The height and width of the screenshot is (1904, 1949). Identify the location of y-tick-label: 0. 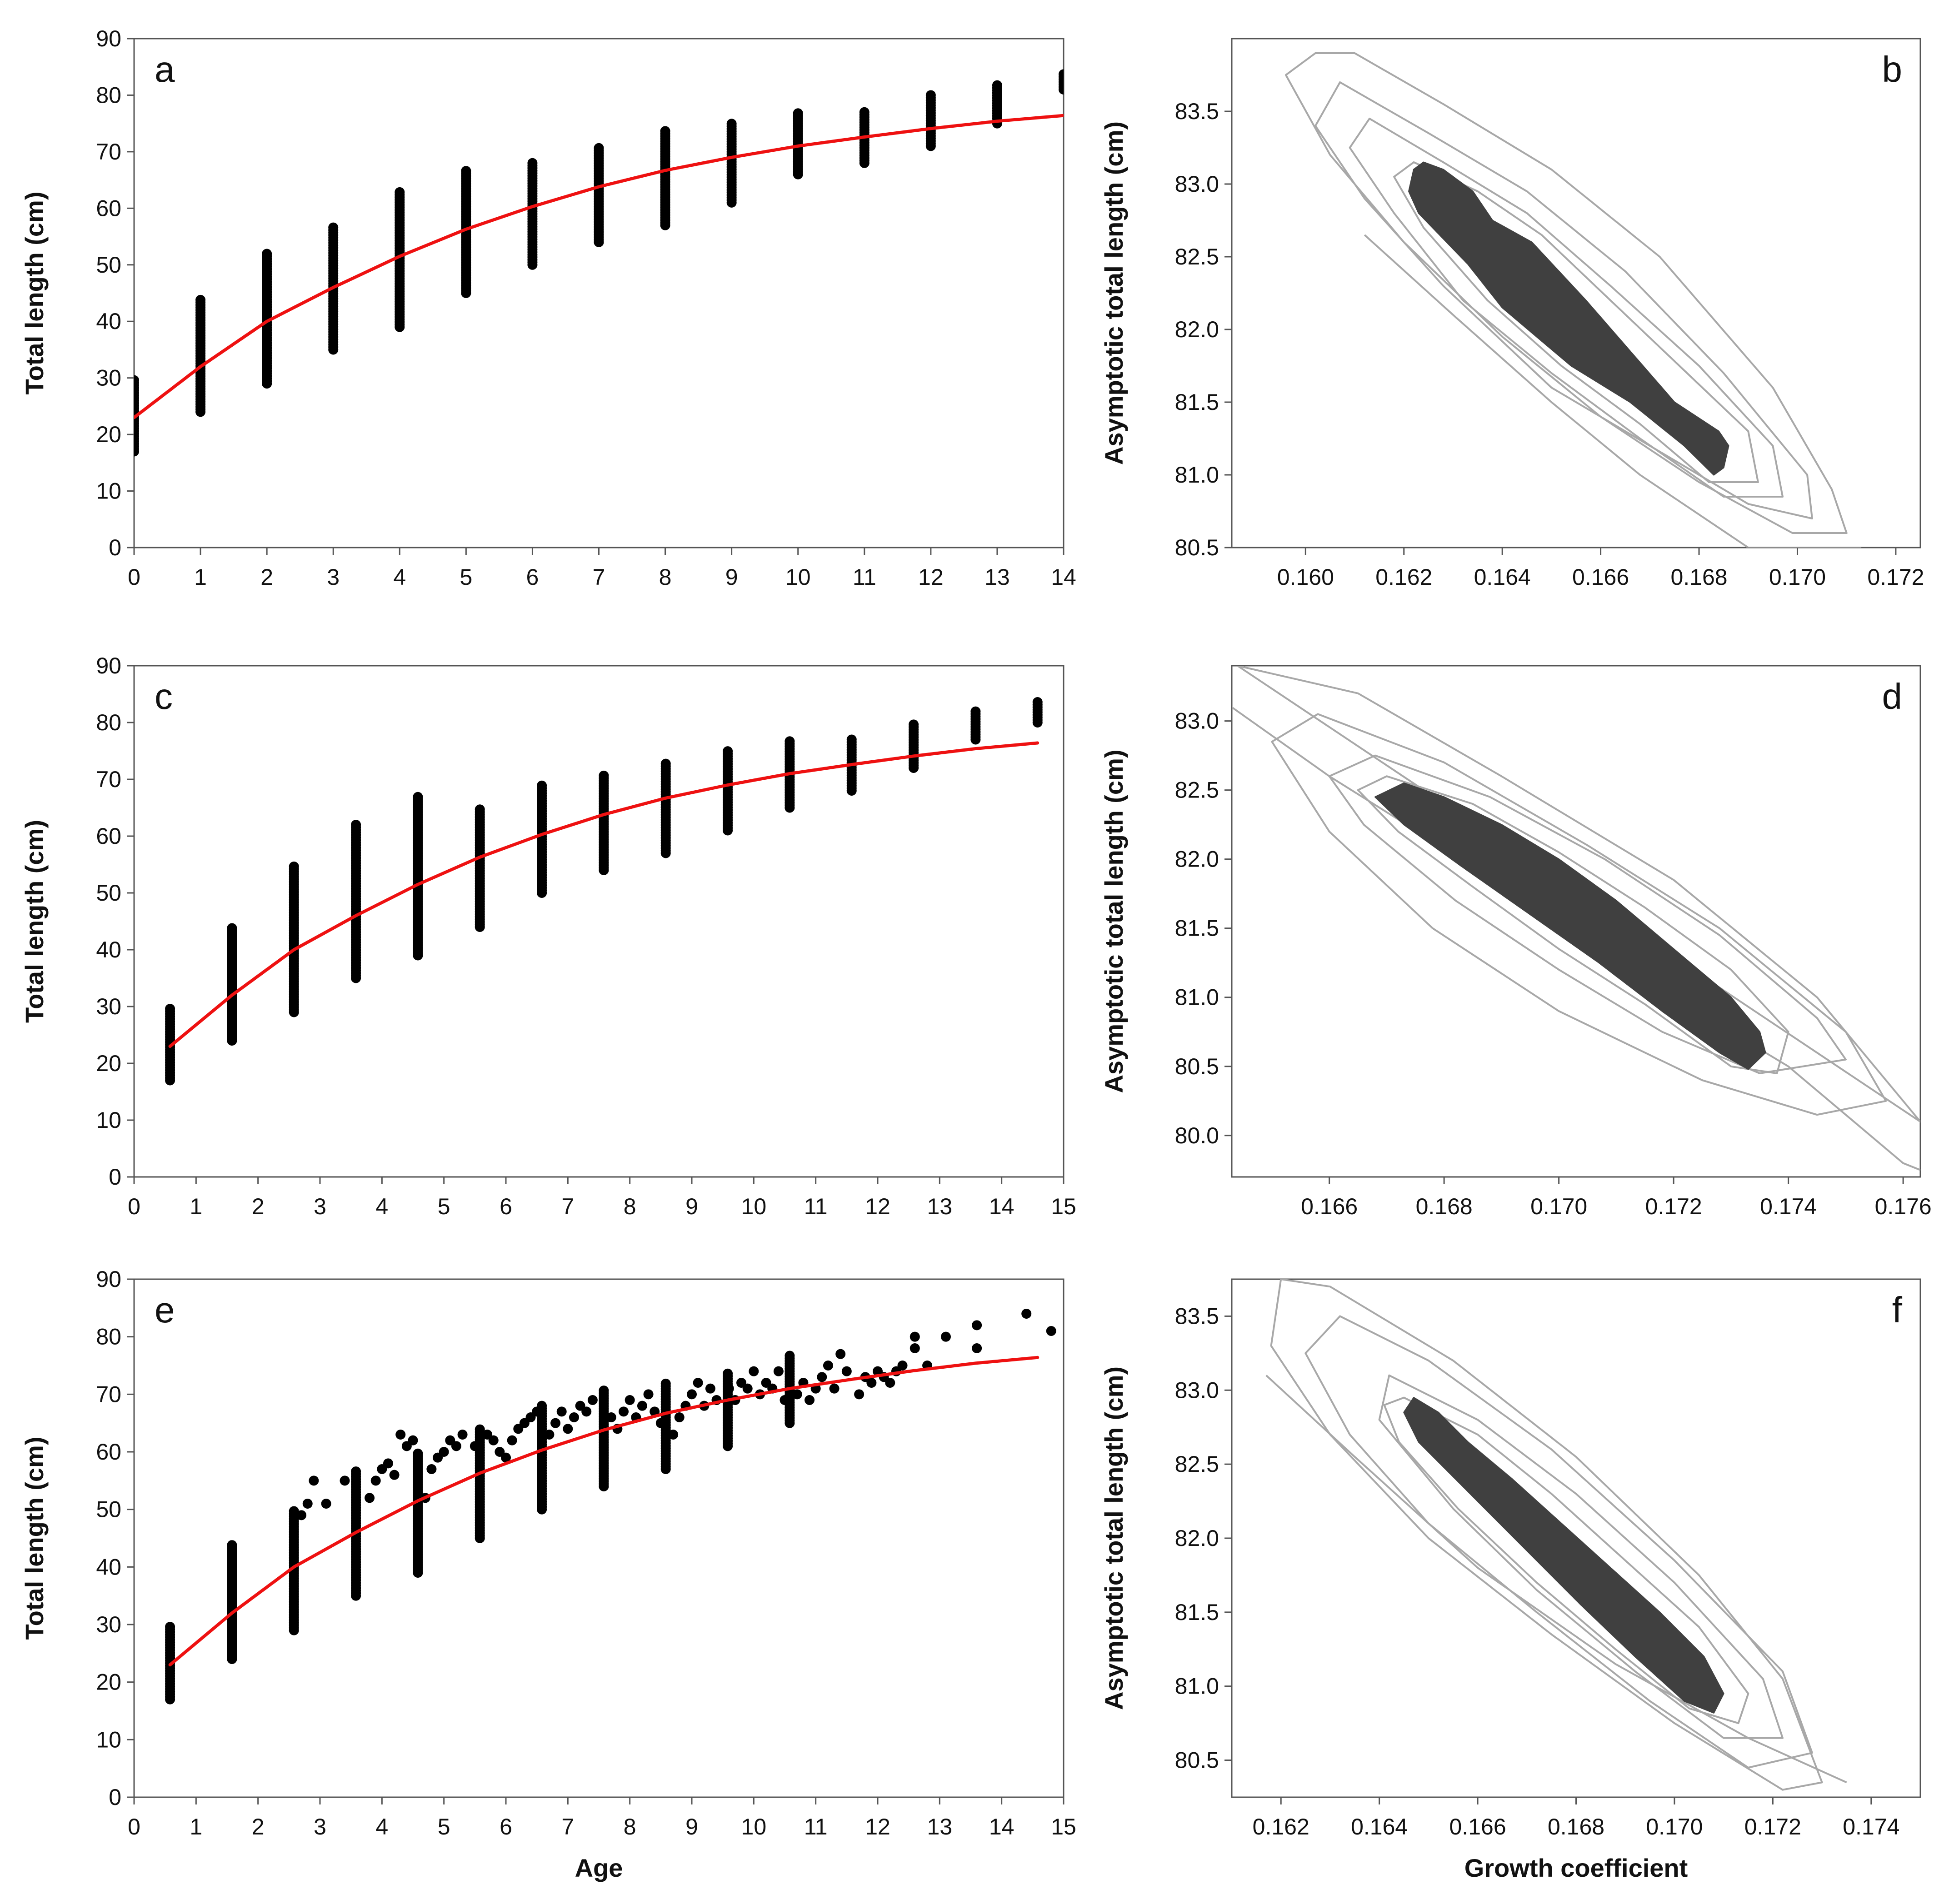
(115, 548).